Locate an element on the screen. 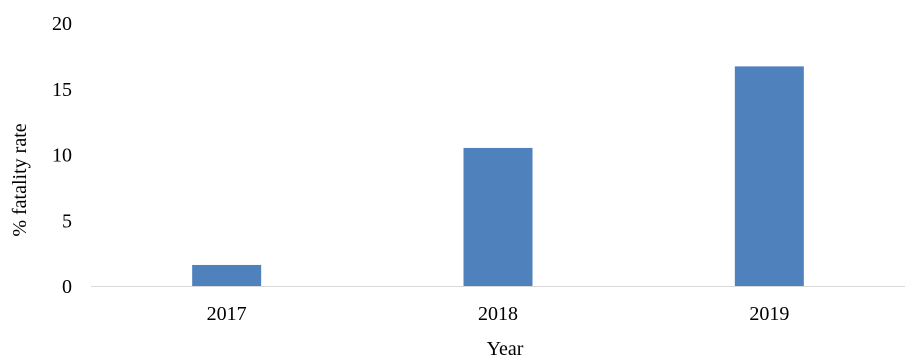  bar-2019 is located at coordinates (769, 176).